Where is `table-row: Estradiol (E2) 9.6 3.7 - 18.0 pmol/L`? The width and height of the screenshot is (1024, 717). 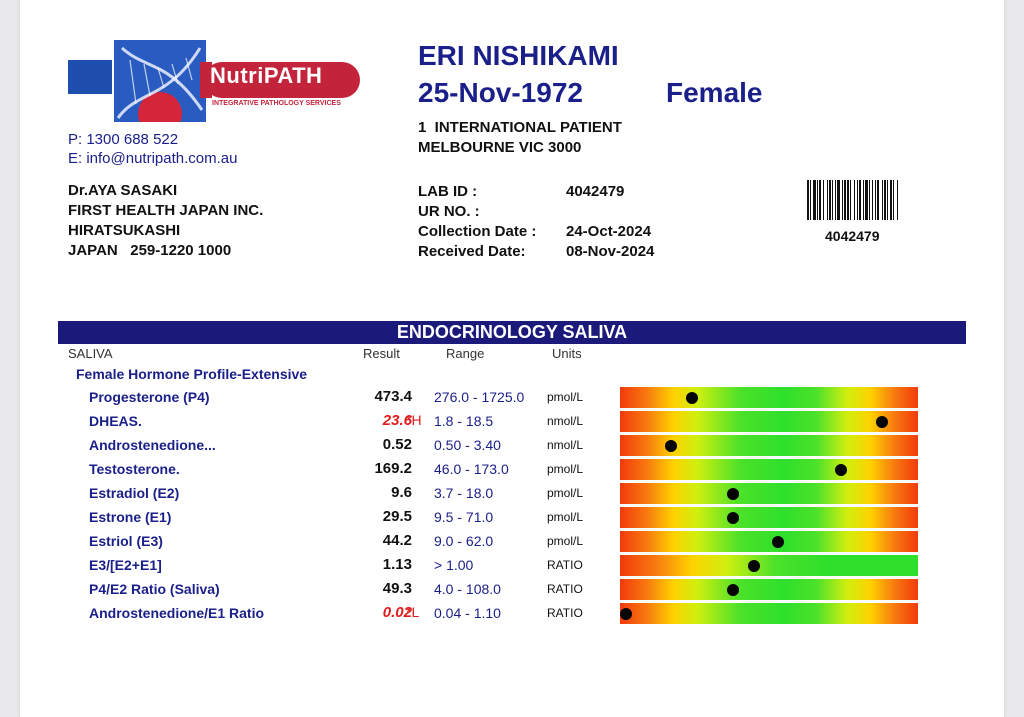
table-row: Estradiol (E2) 9.6 3.7 - 18.0 pmol/L is located at coordinates (512, 494).